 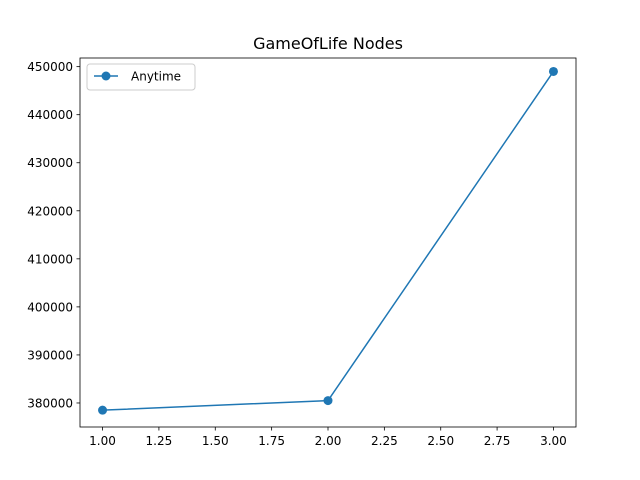 What do you see at coordinates (50, 211) in the screenshot?
I see `y-tick-label: 420000` at bounding box center [50, 211].